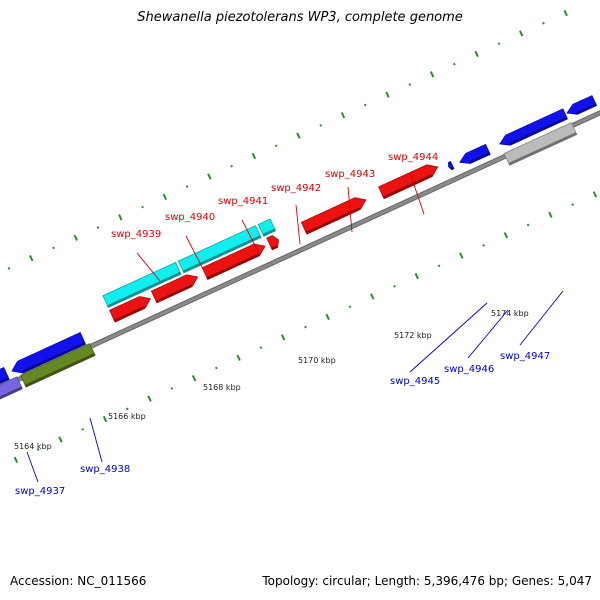  Describe the element at coordinates (413, 157) in the screenshot. I see `gene-label-top: swp_4944` at that location.